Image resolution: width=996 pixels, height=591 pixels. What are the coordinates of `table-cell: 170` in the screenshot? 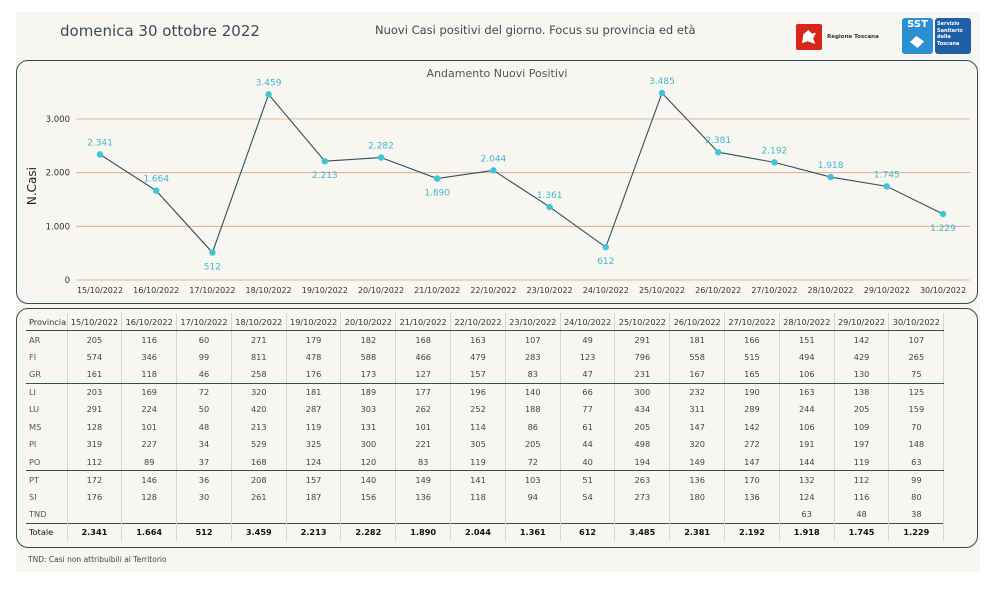 It's located at (752, 479).